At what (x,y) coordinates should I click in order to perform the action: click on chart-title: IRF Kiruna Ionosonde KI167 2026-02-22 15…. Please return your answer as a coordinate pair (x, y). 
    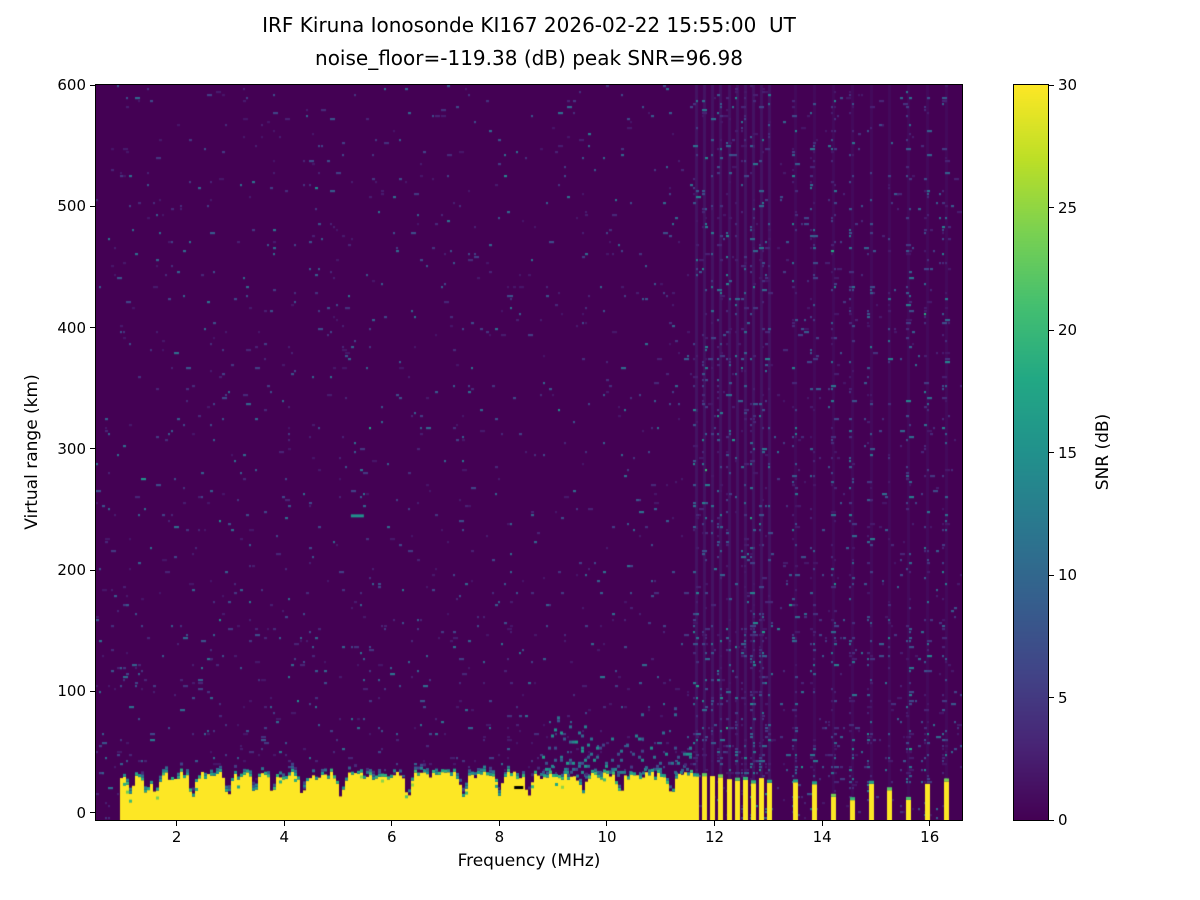
    Looking at the image, I should click on (529, 25).